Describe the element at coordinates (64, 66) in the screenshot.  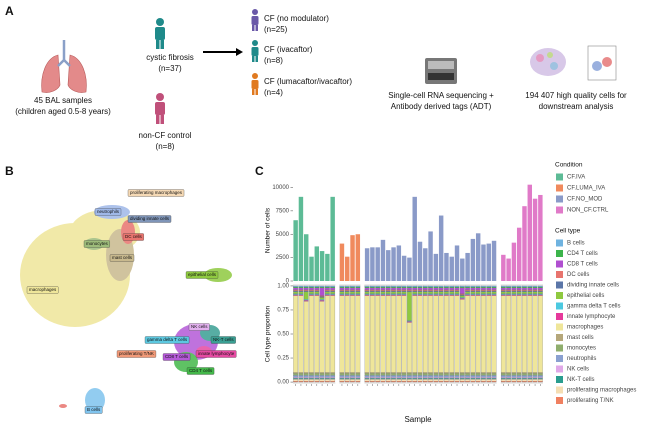
I see `lungs-icon` at that location.